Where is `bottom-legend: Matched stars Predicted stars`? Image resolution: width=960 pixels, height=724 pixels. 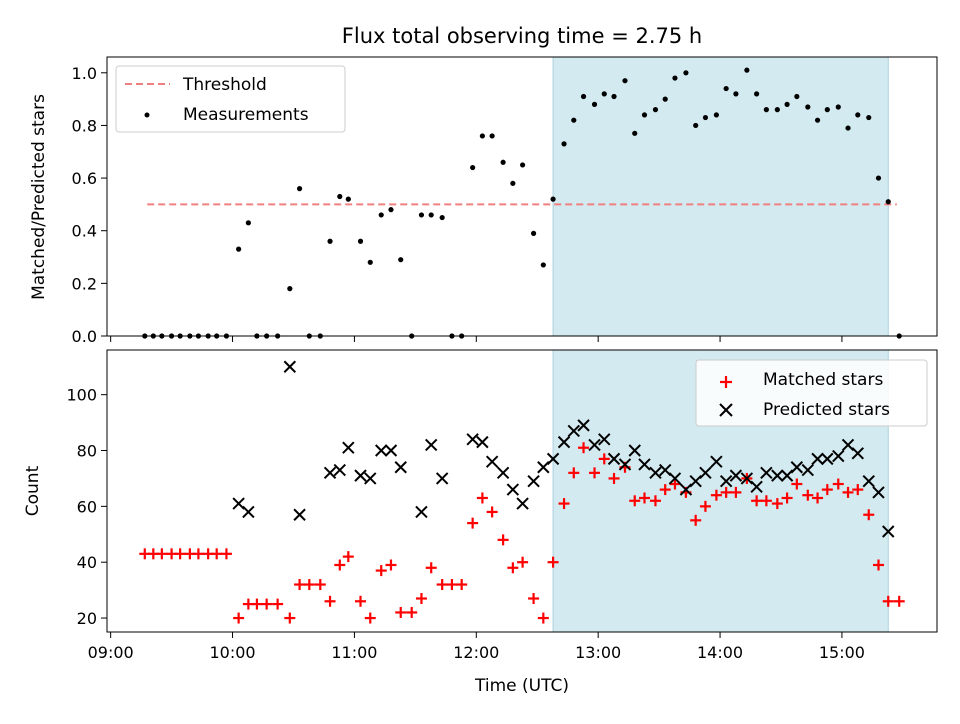
bottom-legend: Matched stars Predicted stars is located at coordinates (811, 393).